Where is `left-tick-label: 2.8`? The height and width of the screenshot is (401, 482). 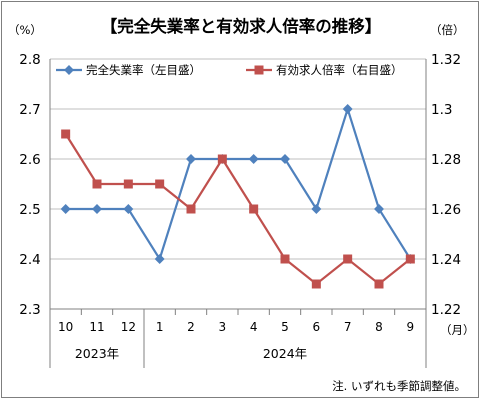 left-tick-label: 2.8 is located at coordinates (29, 60).